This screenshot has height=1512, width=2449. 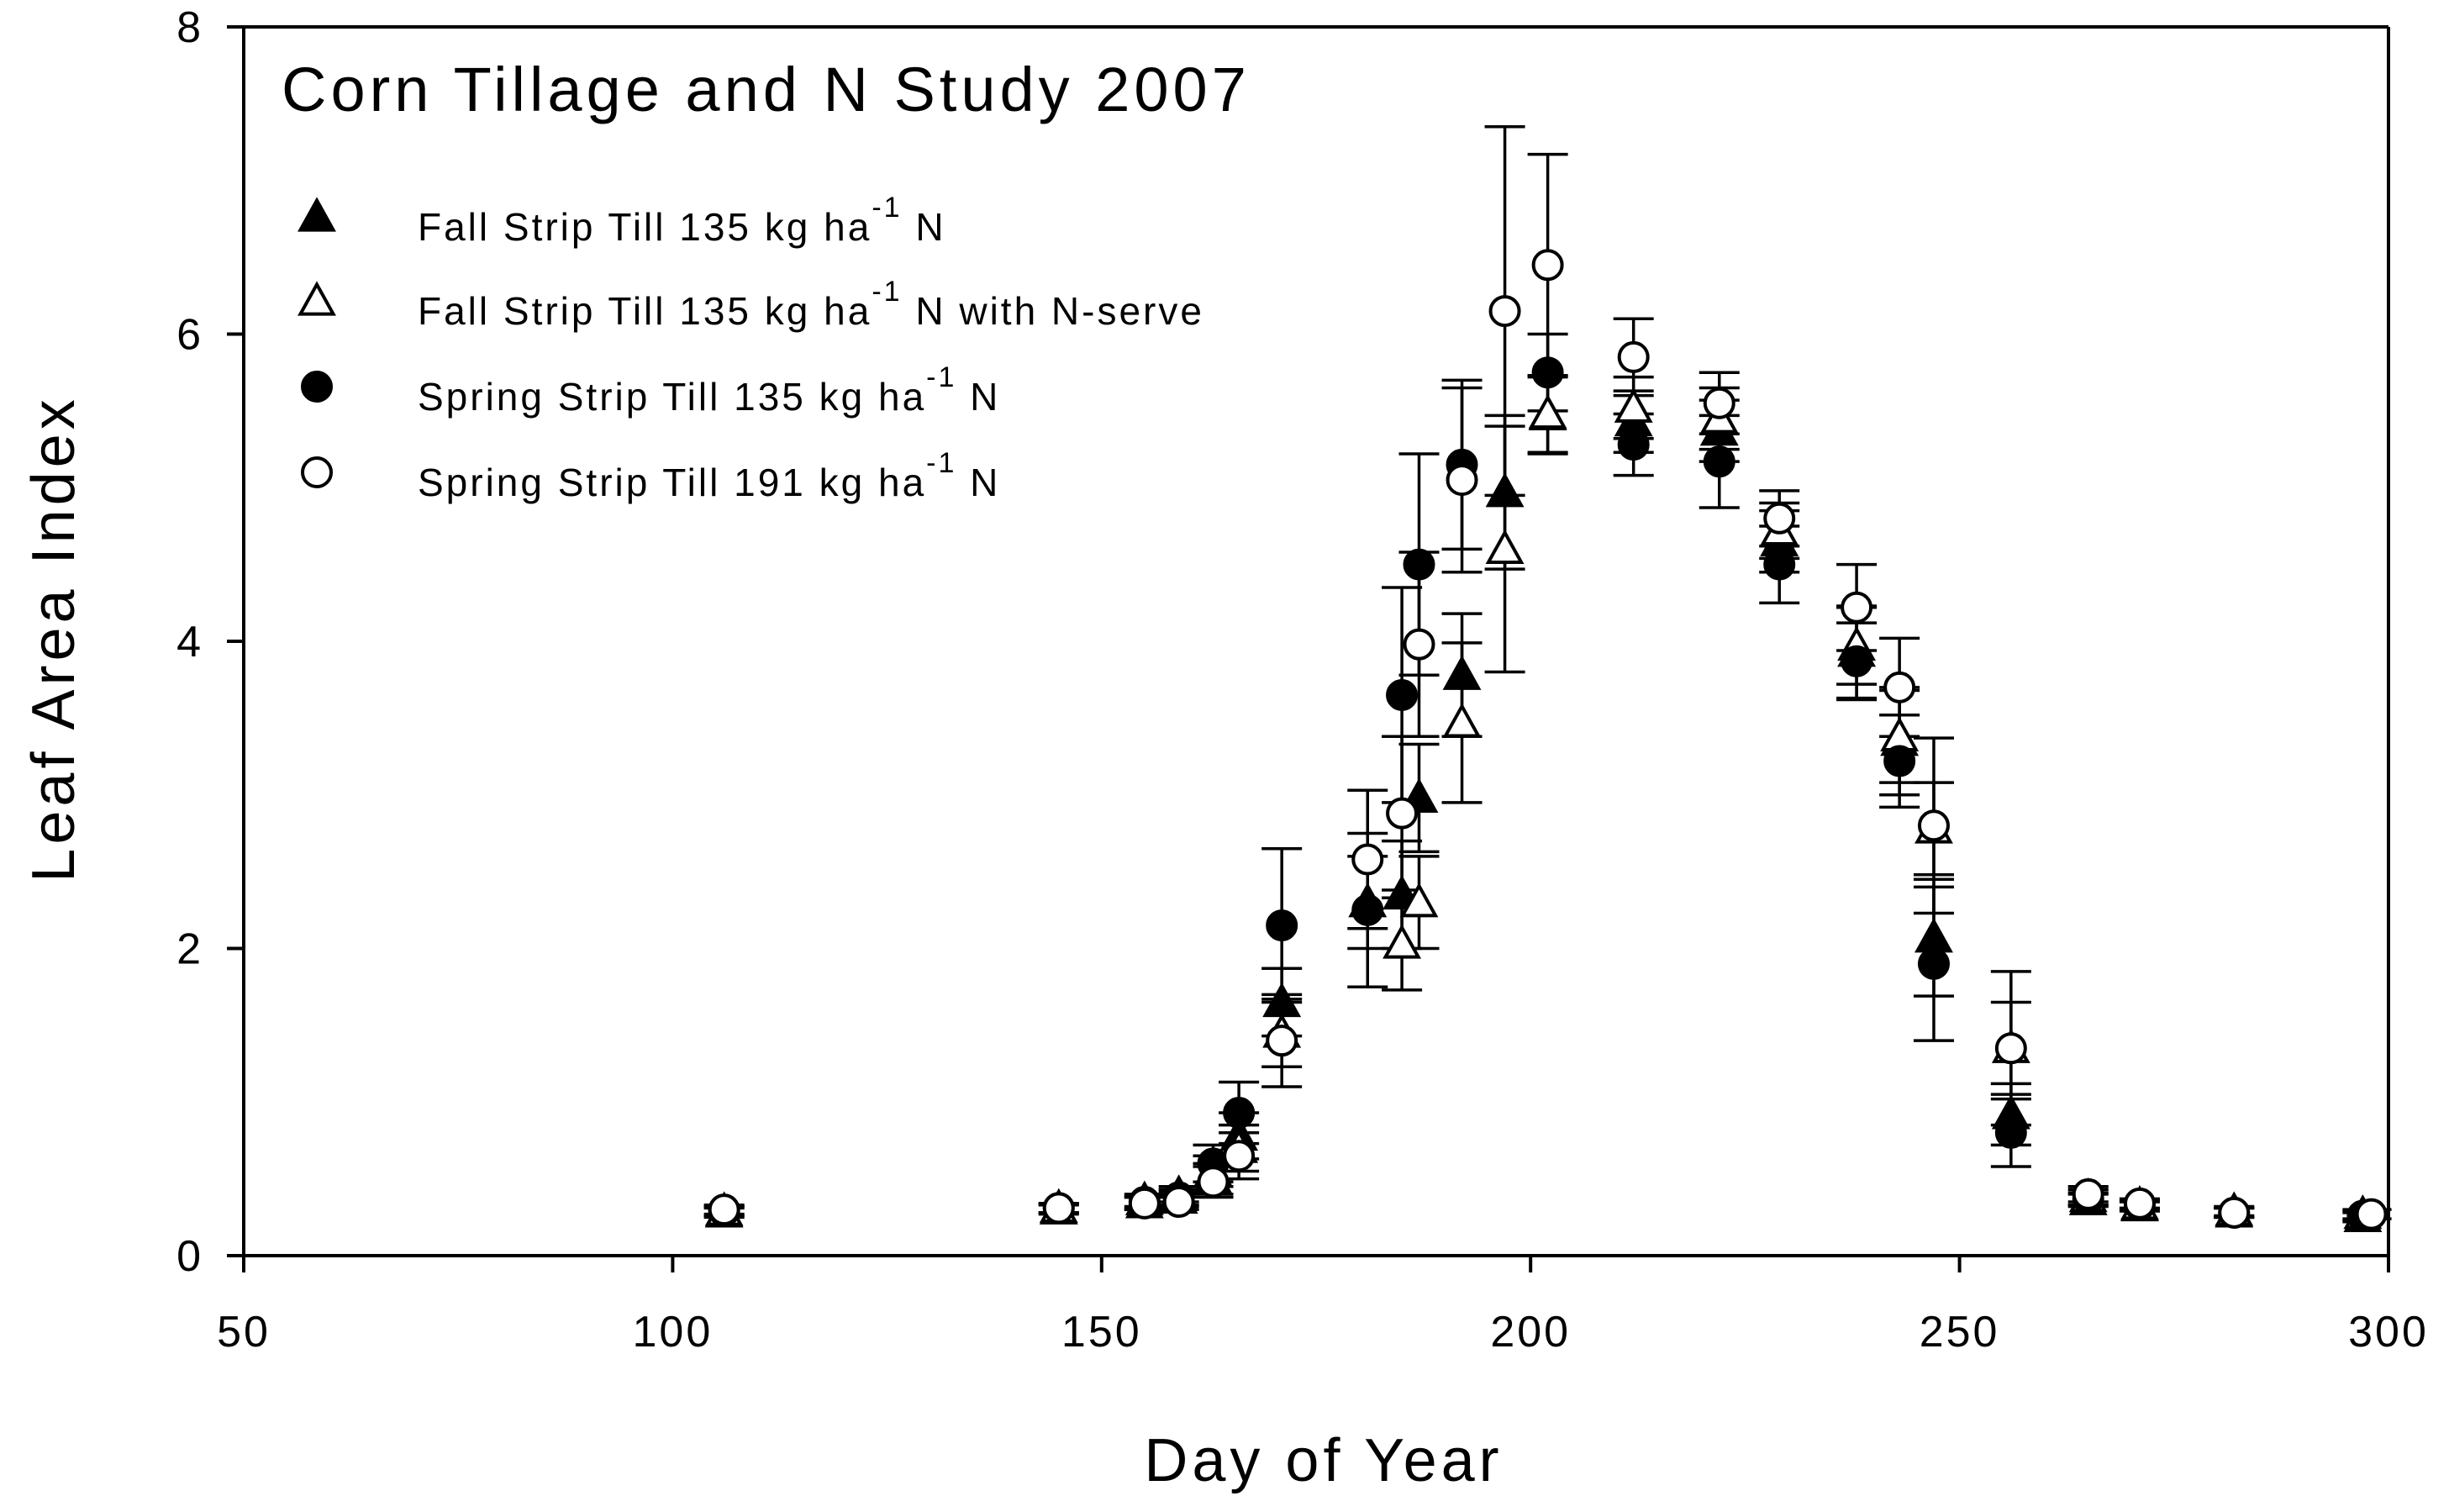 What do you see at coordinates (709, 475) in the screenshot?
I see `legend-label: Spring Strip Till 191 kg ha-1 N` at bounding box center [709, 475].